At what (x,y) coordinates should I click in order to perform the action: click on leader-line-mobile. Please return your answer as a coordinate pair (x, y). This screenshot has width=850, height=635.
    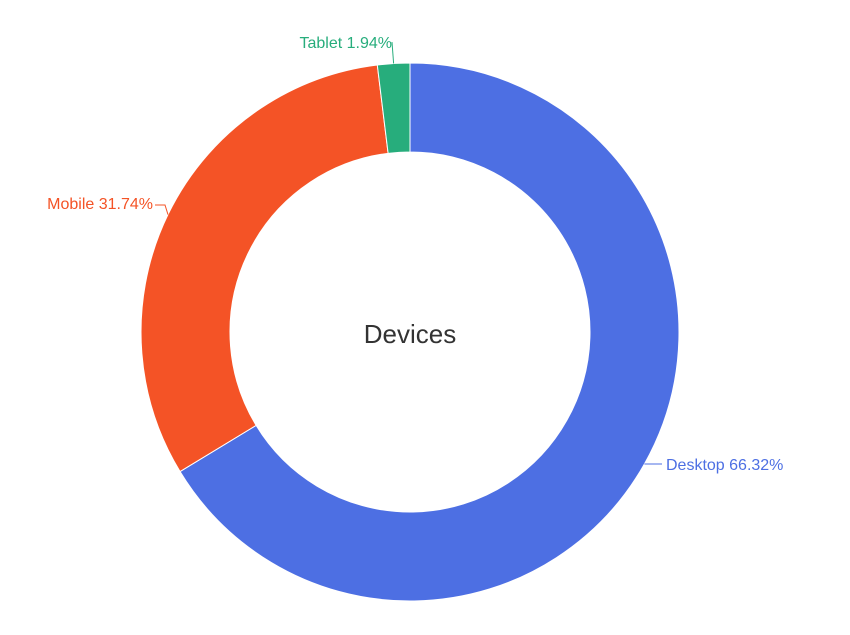
    Looking at the image, I should click on (161, 210).